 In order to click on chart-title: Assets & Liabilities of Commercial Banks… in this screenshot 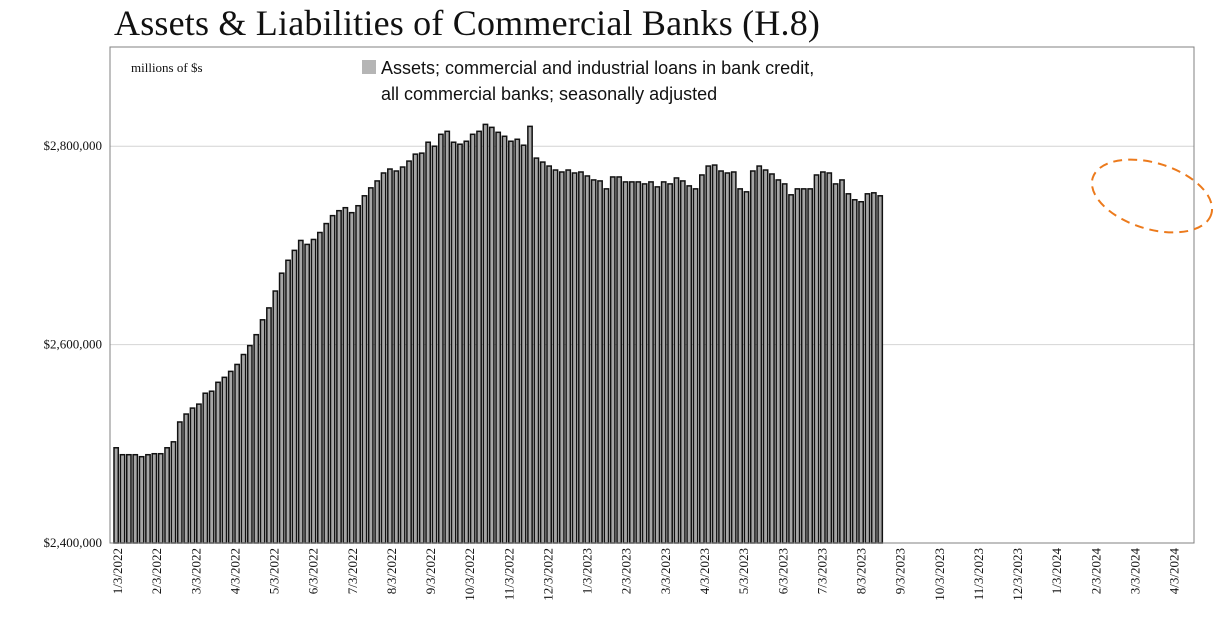, I will do `click(467, 23)`.